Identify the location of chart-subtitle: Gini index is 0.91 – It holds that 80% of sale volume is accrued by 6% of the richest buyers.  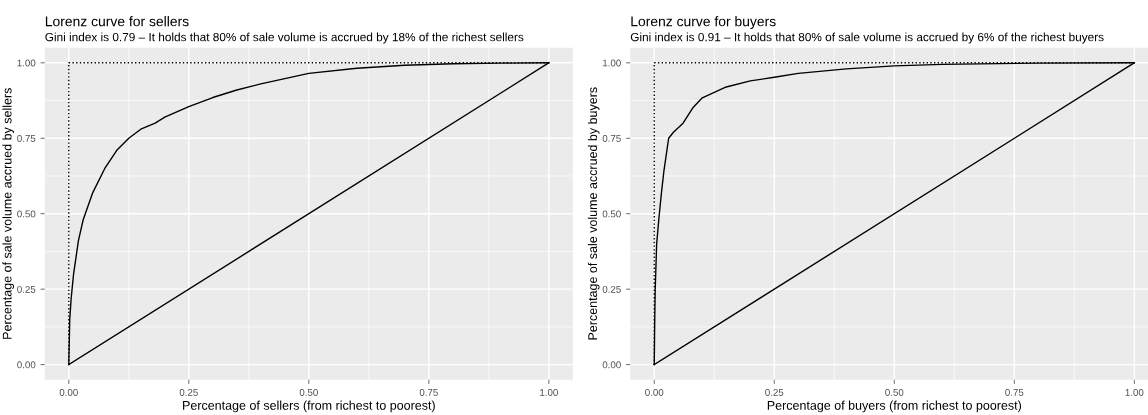
(867, 38).